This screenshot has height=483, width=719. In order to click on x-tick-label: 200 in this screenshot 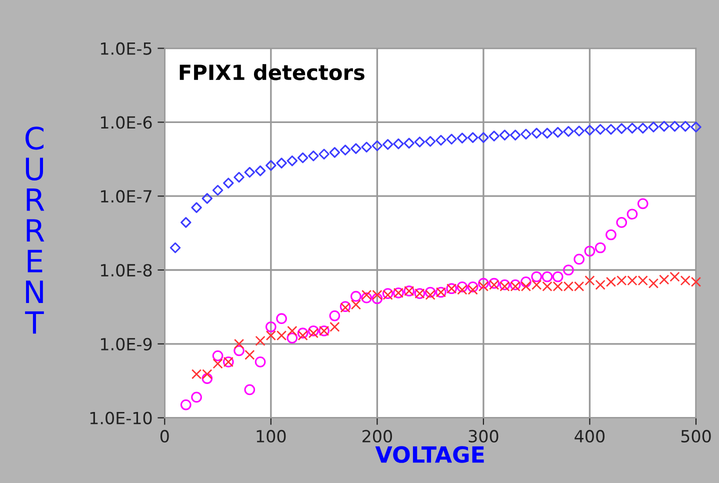, I will do `click(377, 436)`.